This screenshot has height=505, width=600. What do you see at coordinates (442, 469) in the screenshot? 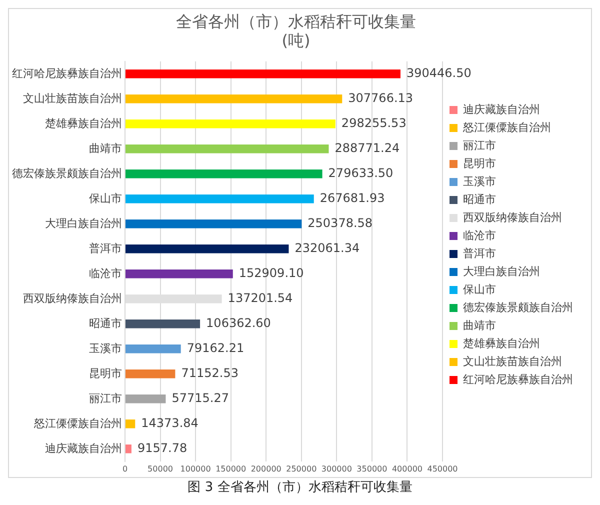
I see `x-tick-label: 450000` at bounding box center [442, 469].